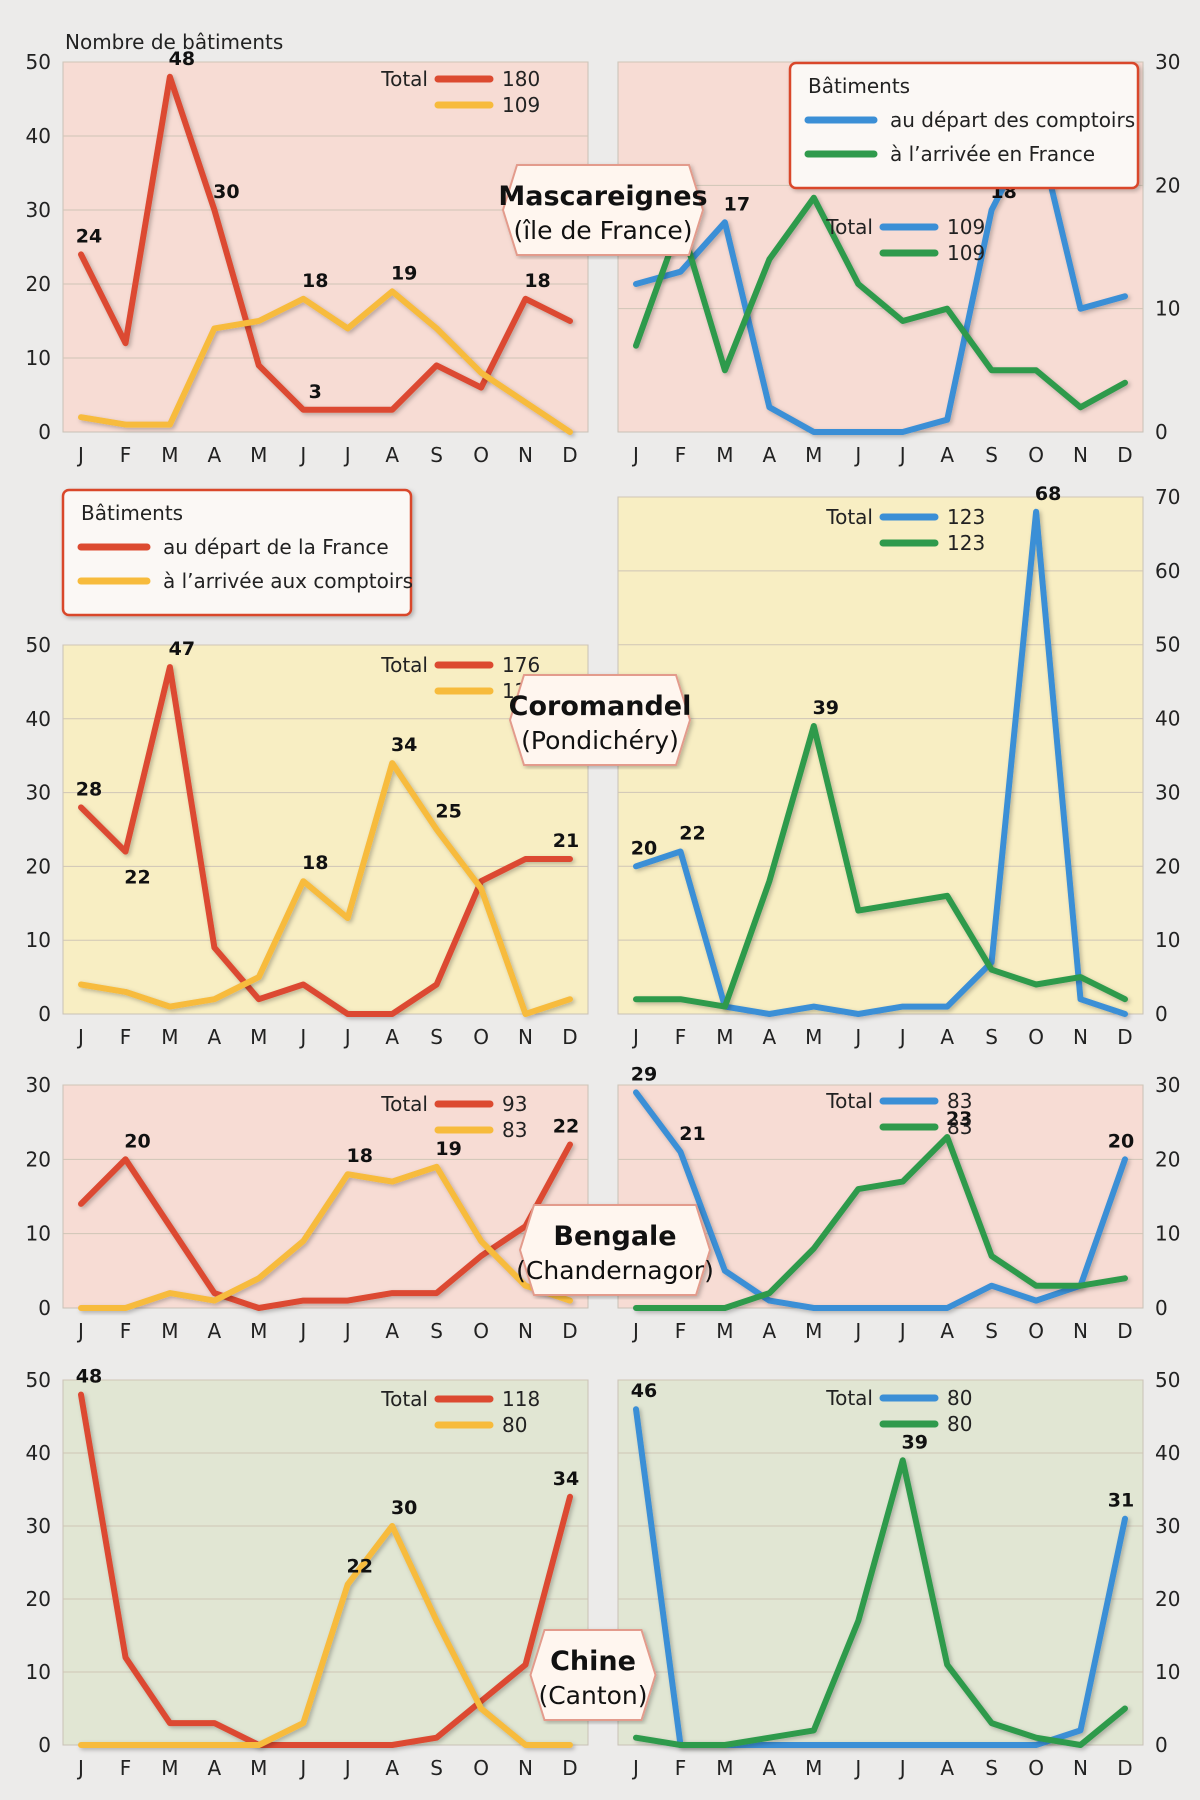 This screenshot has height=1800, width=1200. I want to click on total-value: 118, so click(521, 1399).